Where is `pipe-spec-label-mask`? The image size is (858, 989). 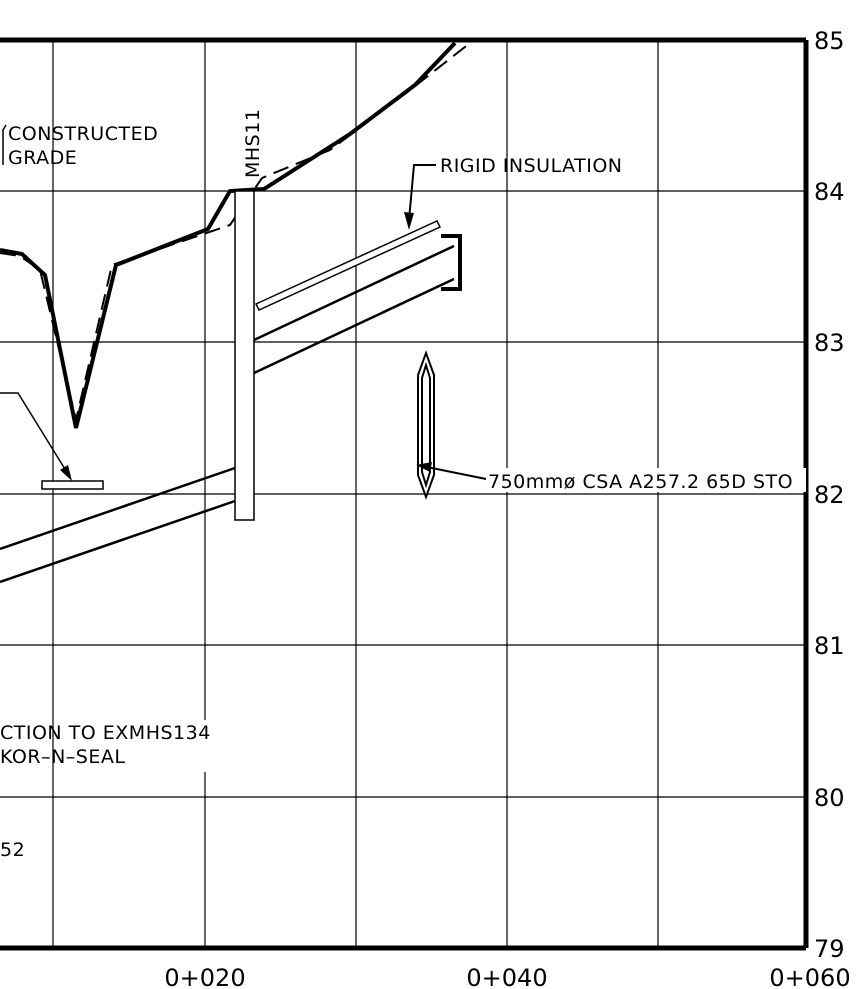 pipe-spec-label-mask is located at coordinates (647, 480).